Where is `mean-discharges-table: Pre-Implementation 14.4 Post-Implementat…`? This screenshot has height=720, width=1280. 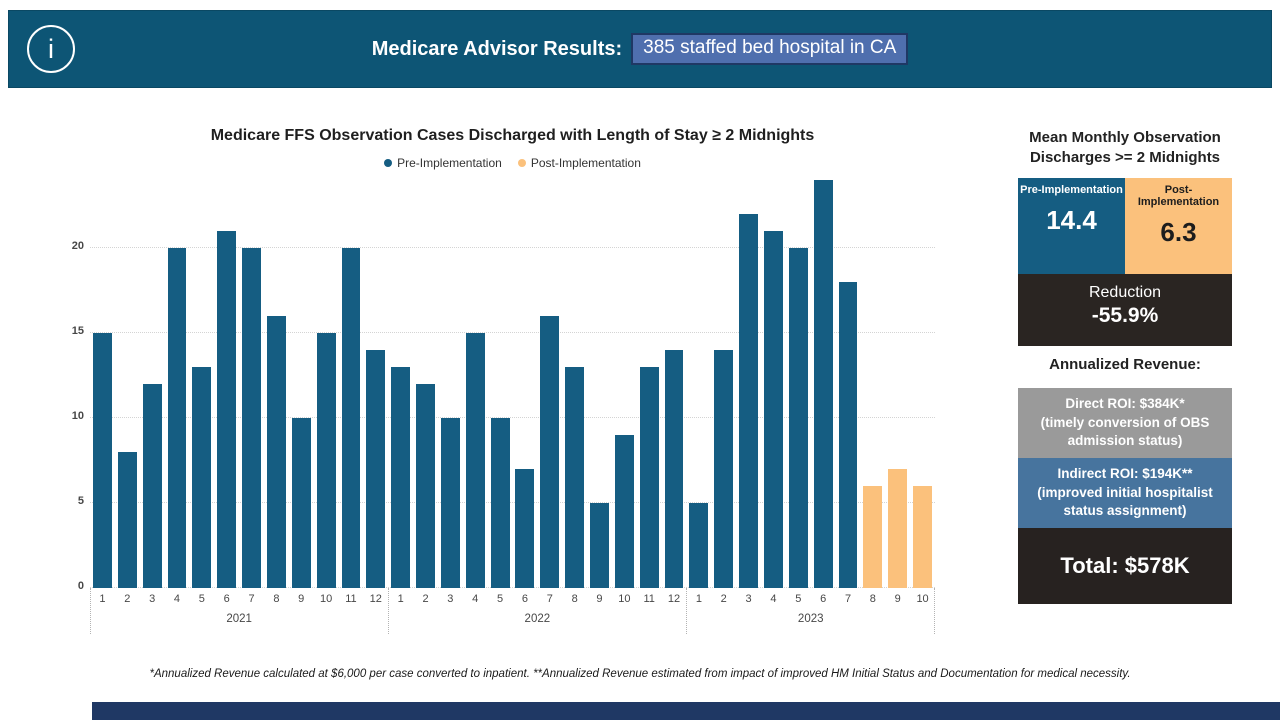 mean-discharges-table: Pre-Implementation 14.4 Post-Implementat… is located at coordinates (1125, 262).